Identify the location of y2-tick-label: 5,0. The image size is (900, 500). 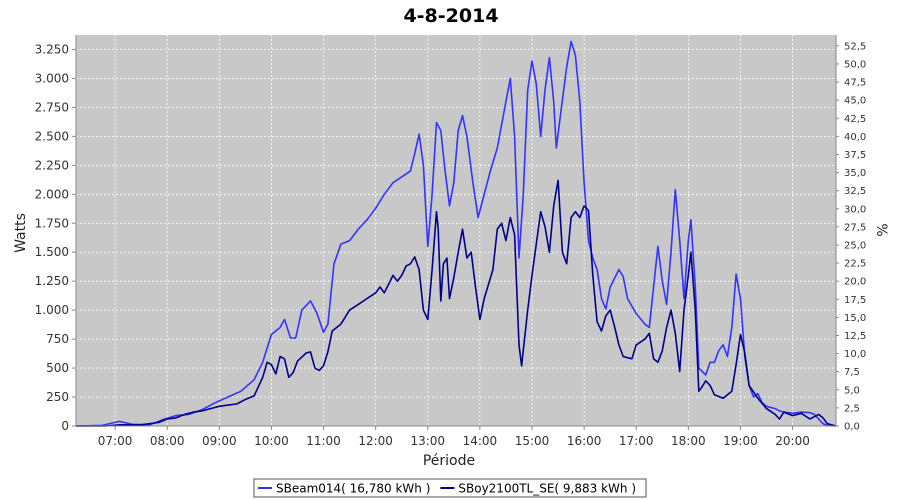
(852, 390).